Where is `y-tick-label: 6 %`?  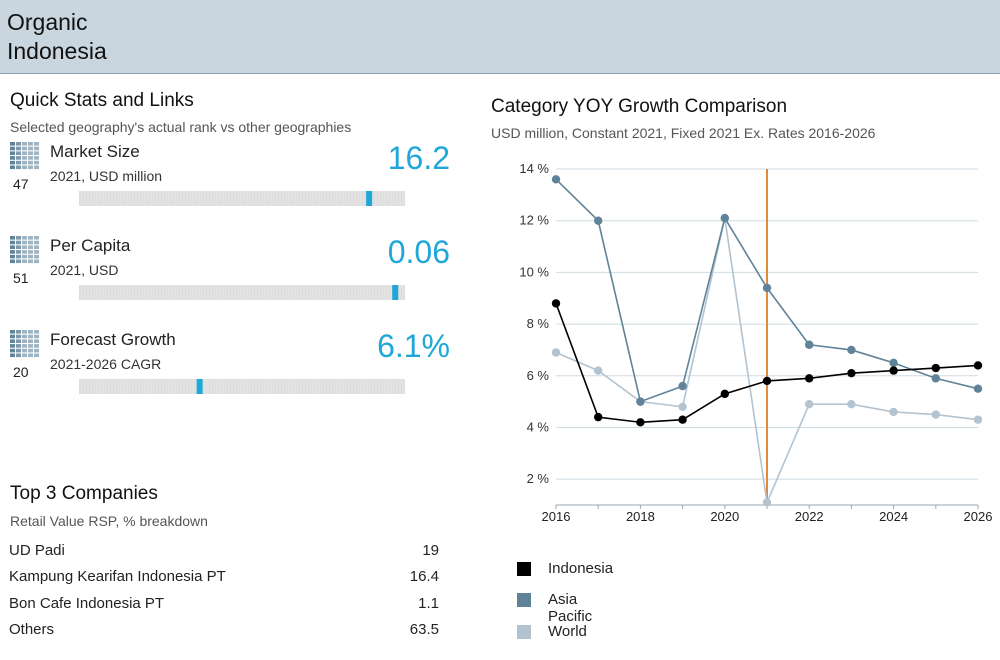
y-tick-label: 6 % is located at coordinates (538, 375).